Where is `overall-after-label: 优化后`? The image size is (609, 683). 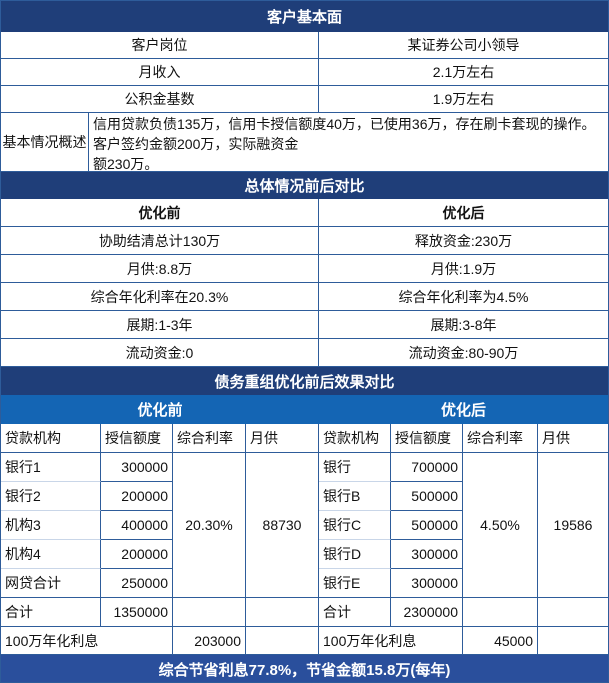 overall-after-label: 优化后 is located at coordinates (463, 212).